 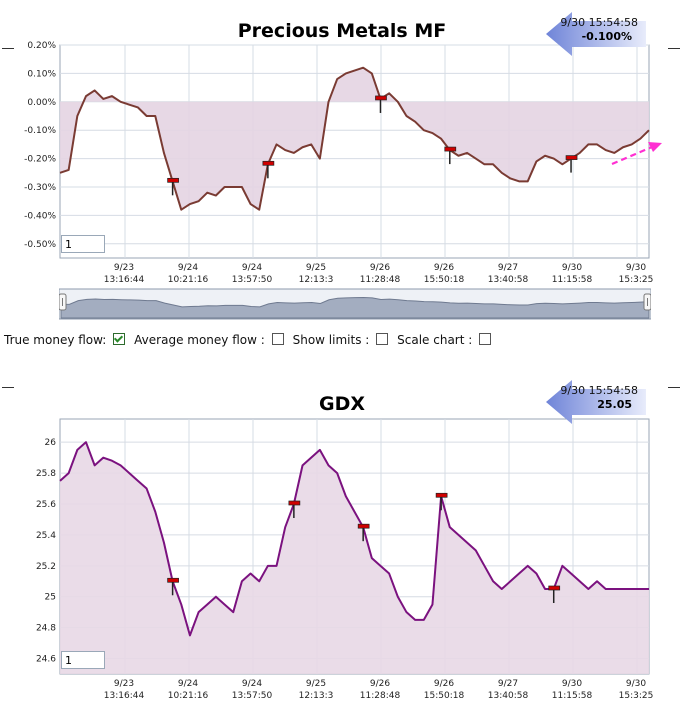 What do you see at coordinates (46, 536) in the screenshot?
I see `y-tick-label: 25.4` at bounding box center [46, 536].